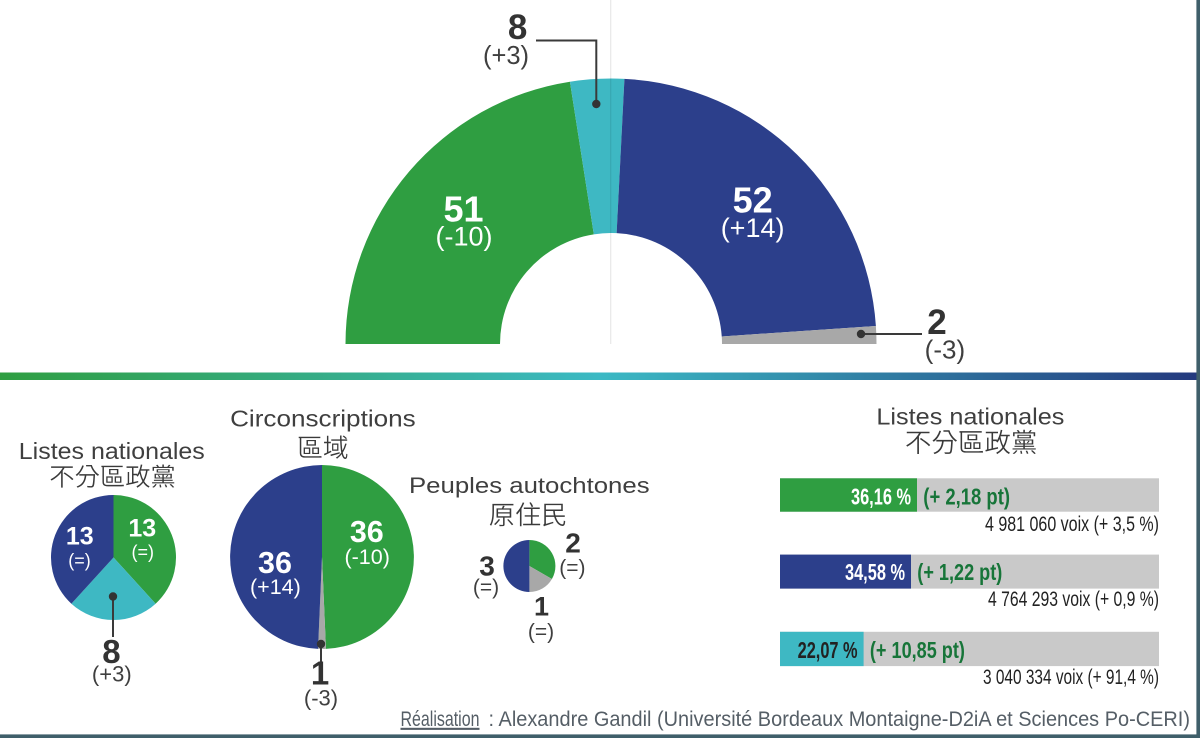 The width and height of the screenshot is (1200, 738). What do you see at coordinates (1071, 677) in the screenshot?
I see `svg-text: 3 040 334 voix (+ 91,4 %)` at bounding box center [1071, 677].